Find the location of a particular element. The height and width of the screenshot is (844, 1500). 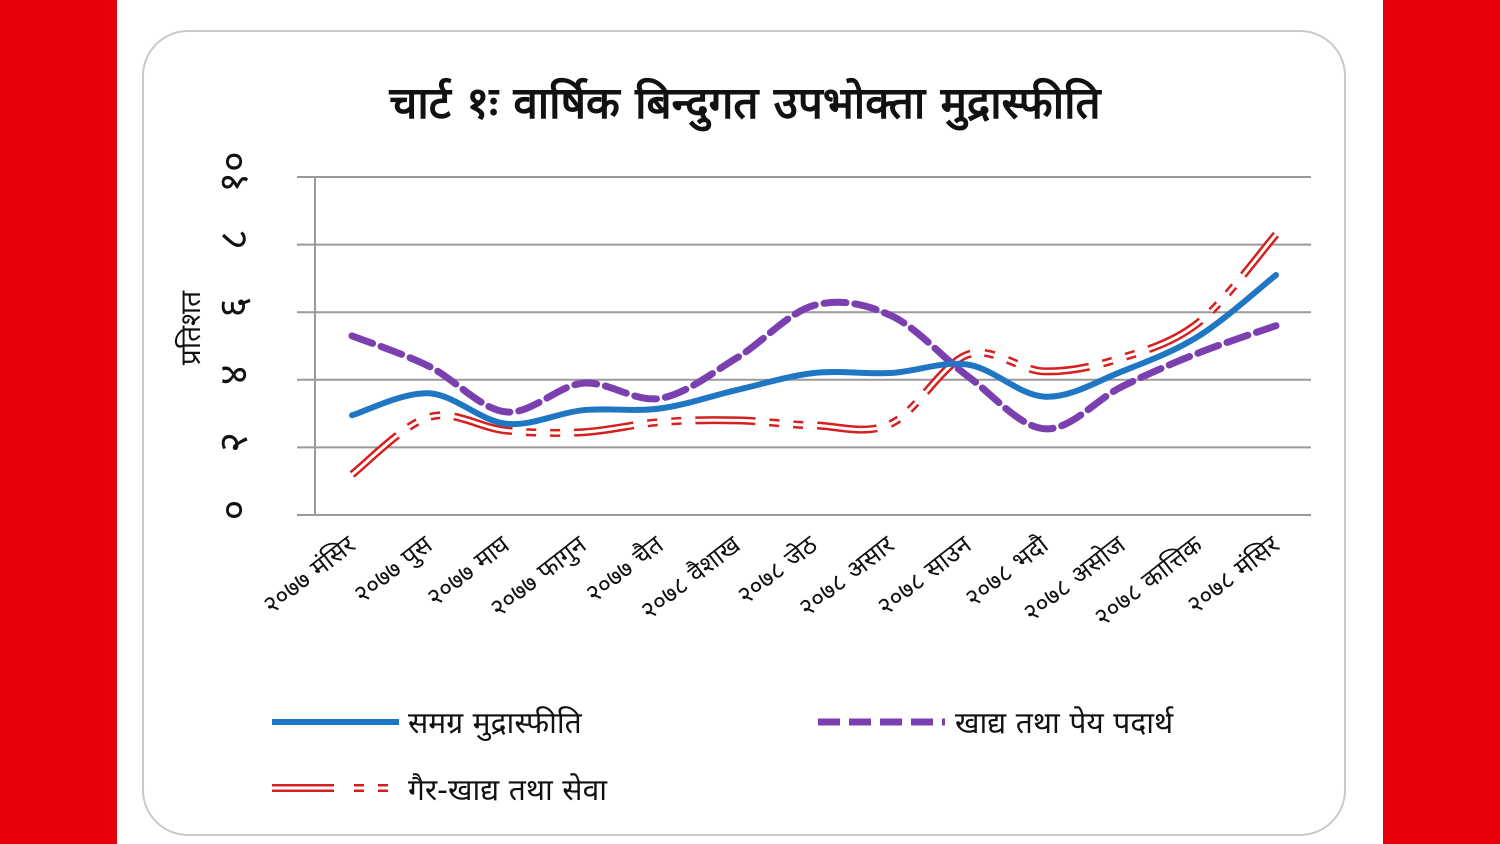

y-tick-label: ४ is located at coordinates (234, 374).